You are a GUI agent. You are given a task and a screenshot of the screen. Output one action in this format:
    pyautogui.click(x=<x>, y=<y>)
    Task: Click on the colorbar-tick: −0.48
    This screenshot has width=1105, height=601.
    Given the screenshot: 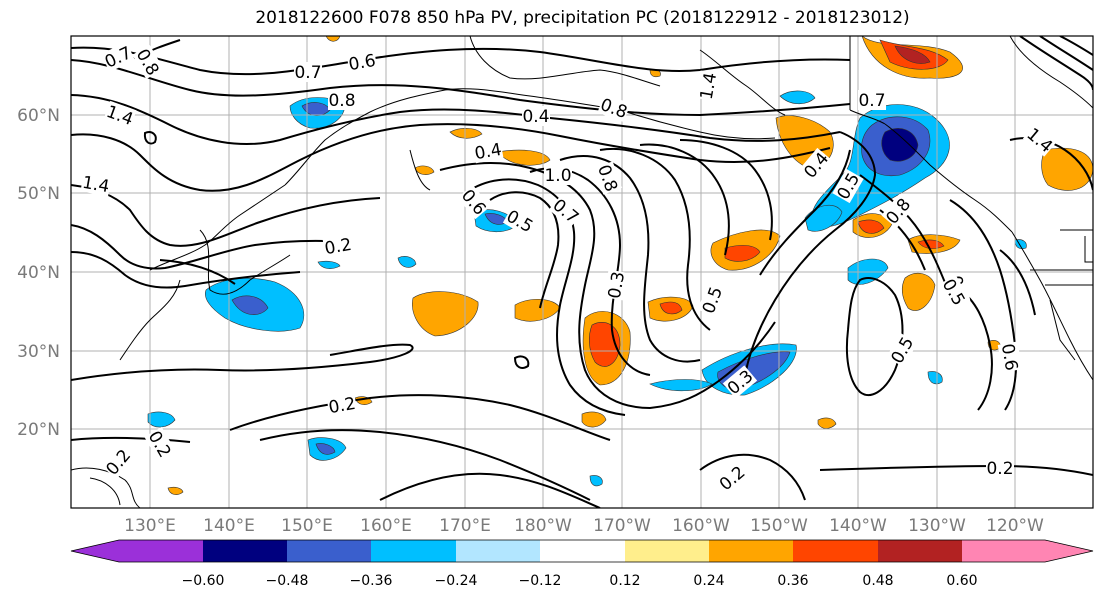 What is the action you would take?
    pyautogui.click(x=287, y=581)
    